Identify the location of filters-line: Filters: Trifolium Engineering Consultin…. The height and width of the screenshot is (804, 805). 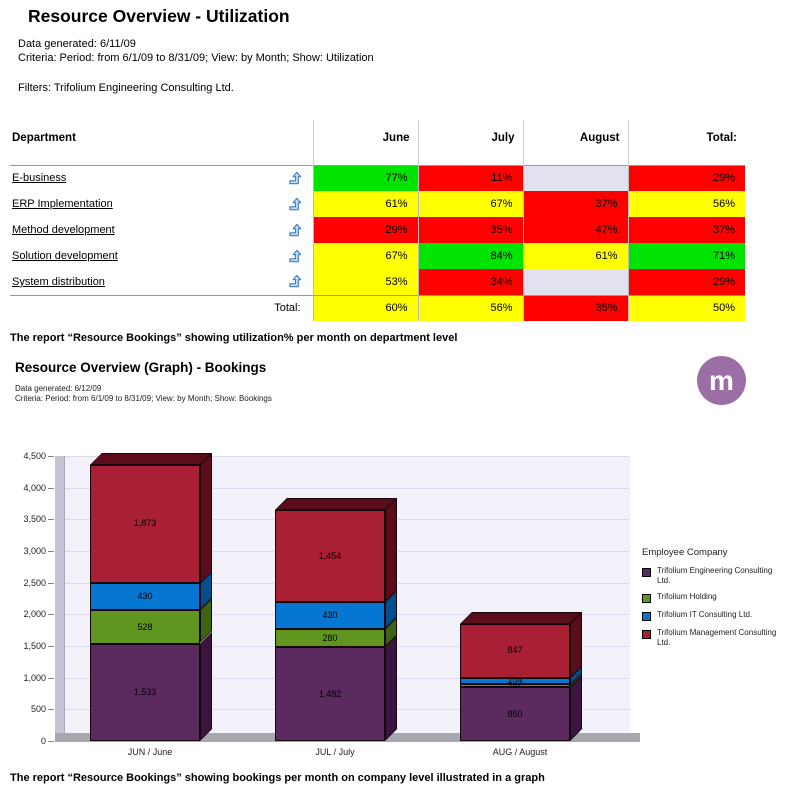
(126, 88).